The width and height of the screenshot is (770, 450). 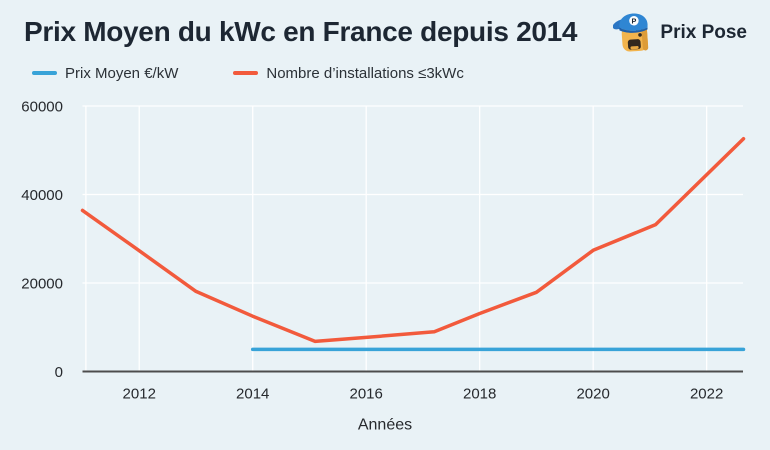 What do you see at coordinates (59, 372) in the screenshot?
I see `y-tick-label: 0` at bounding box center [59, 372].